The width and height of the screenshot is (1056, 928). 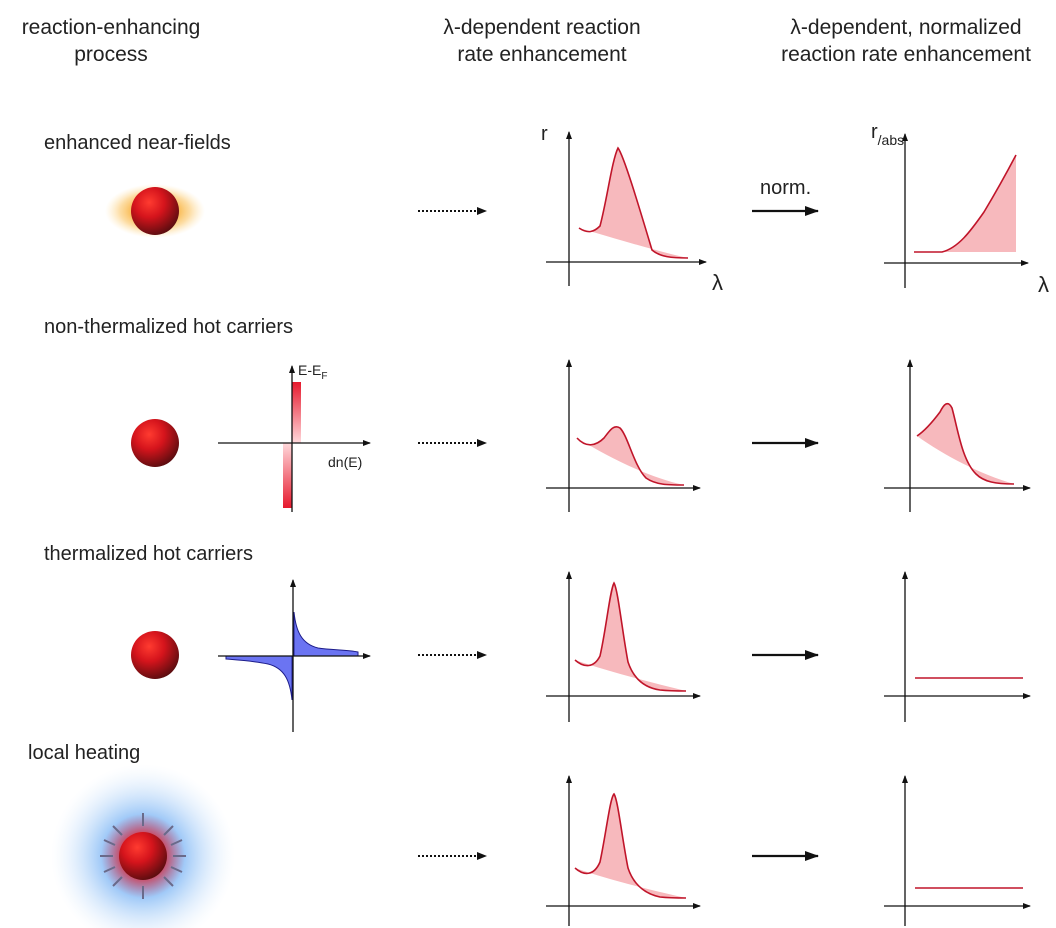 What do you see at coordinates (542, 27) in the screenshot?
I see `header-rate-line1: λ-dependent reaction` at bounding box center [542, 27].